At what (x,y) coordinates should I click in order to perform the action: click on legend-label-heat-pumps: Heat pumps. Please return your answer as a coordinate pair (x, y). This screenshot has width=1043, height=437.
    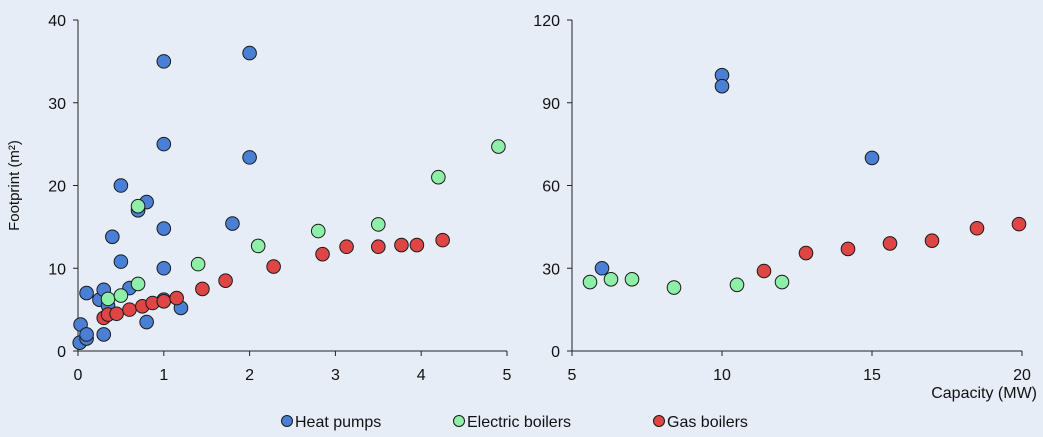
    Looking at the image, I should click on (338, 422).